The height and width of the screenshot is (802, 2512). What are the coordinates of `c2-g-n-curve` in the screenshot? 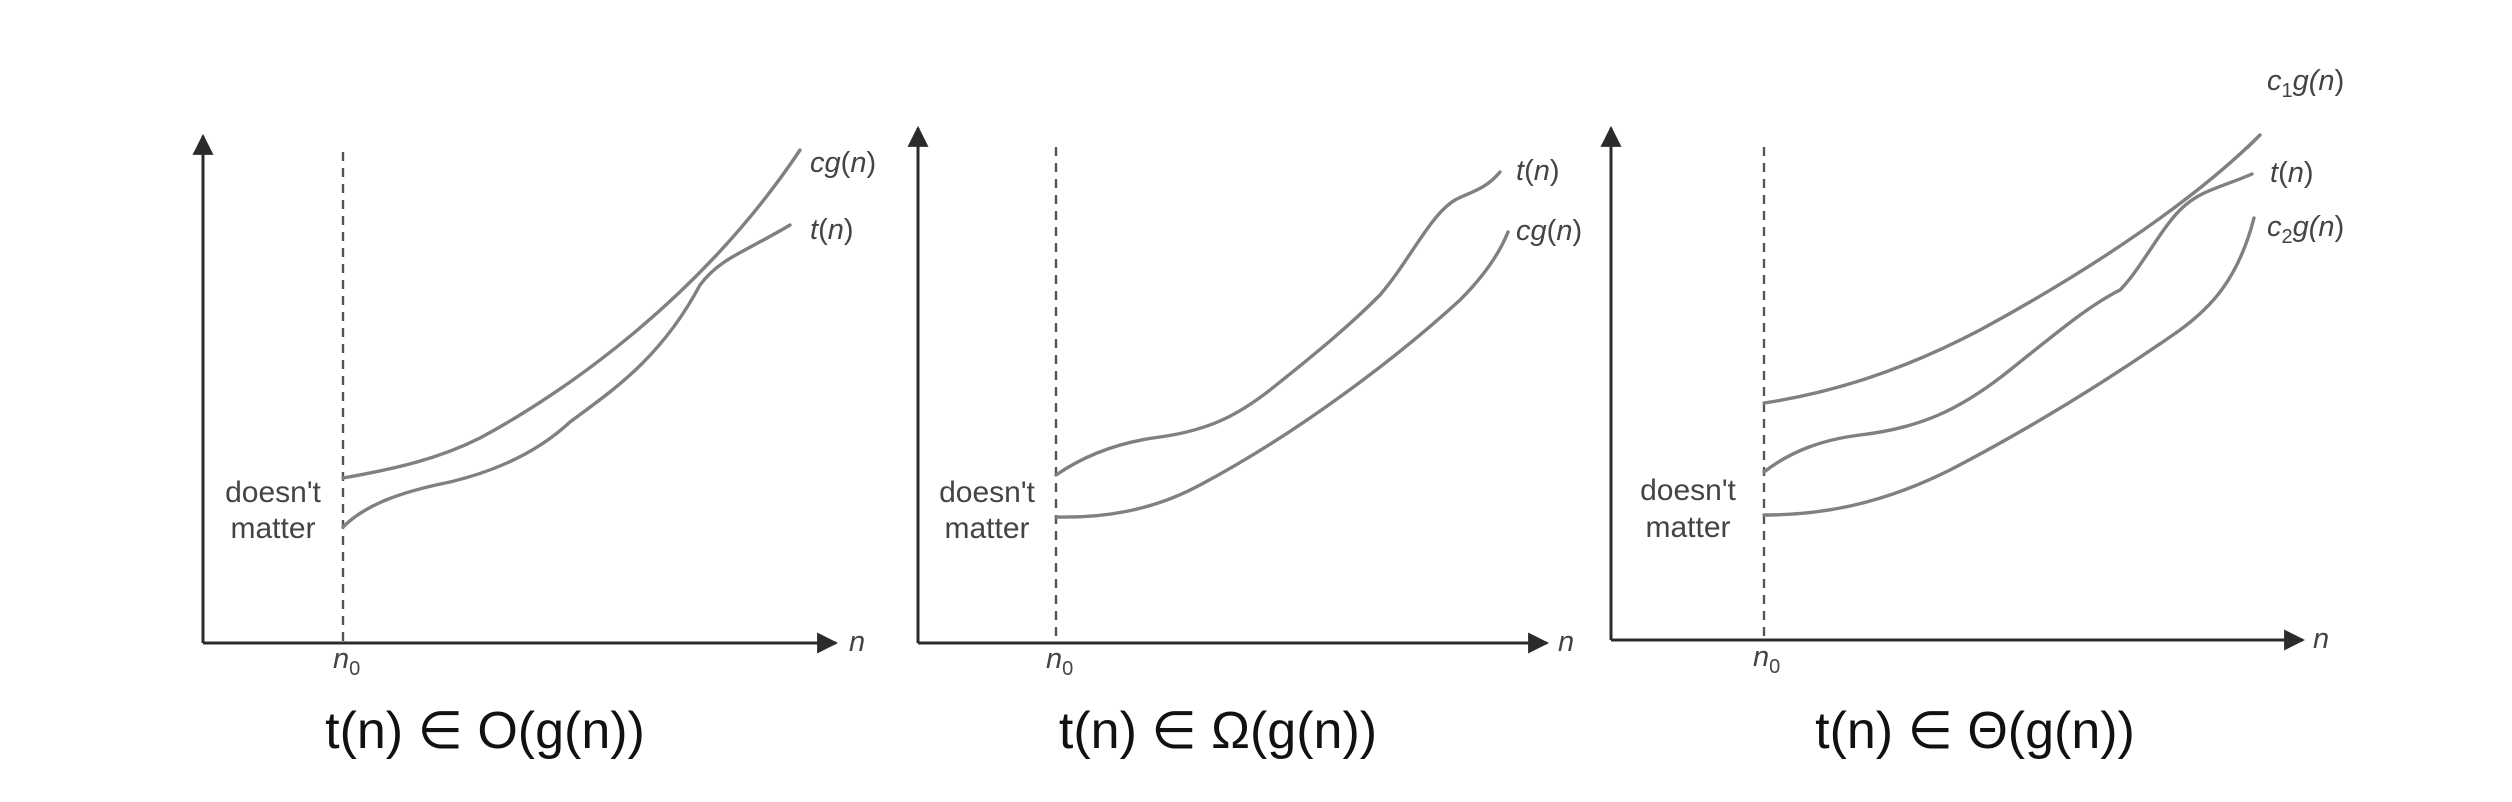 It's located at (2009, 366).